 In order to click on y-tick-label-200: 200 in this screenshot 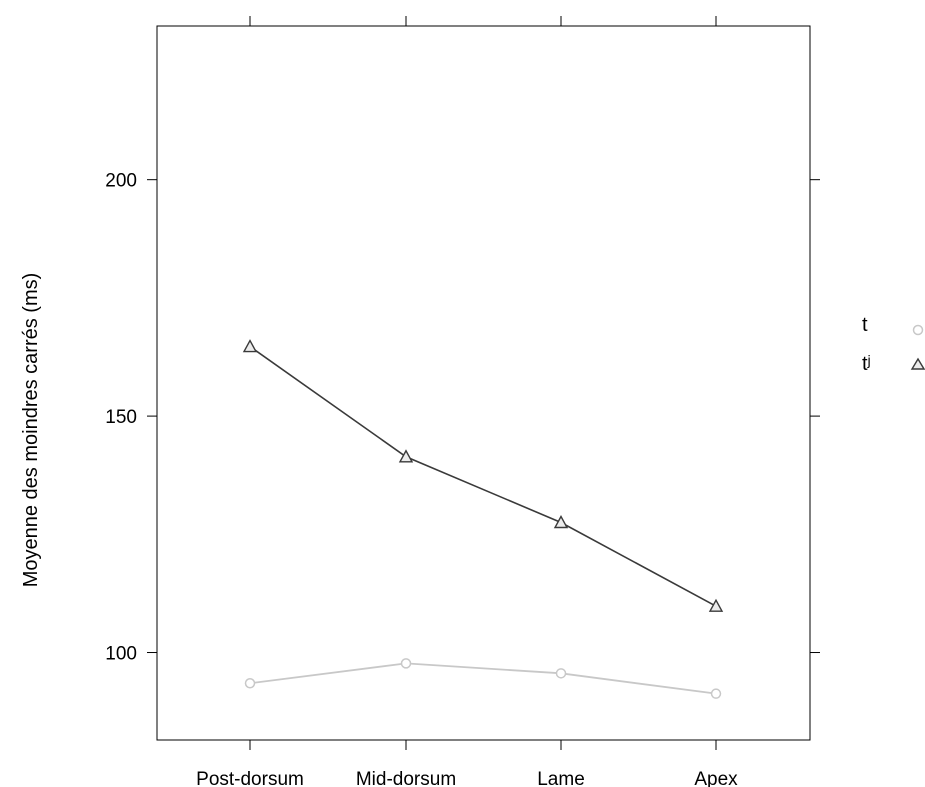, I will do `click(121, 181)`.